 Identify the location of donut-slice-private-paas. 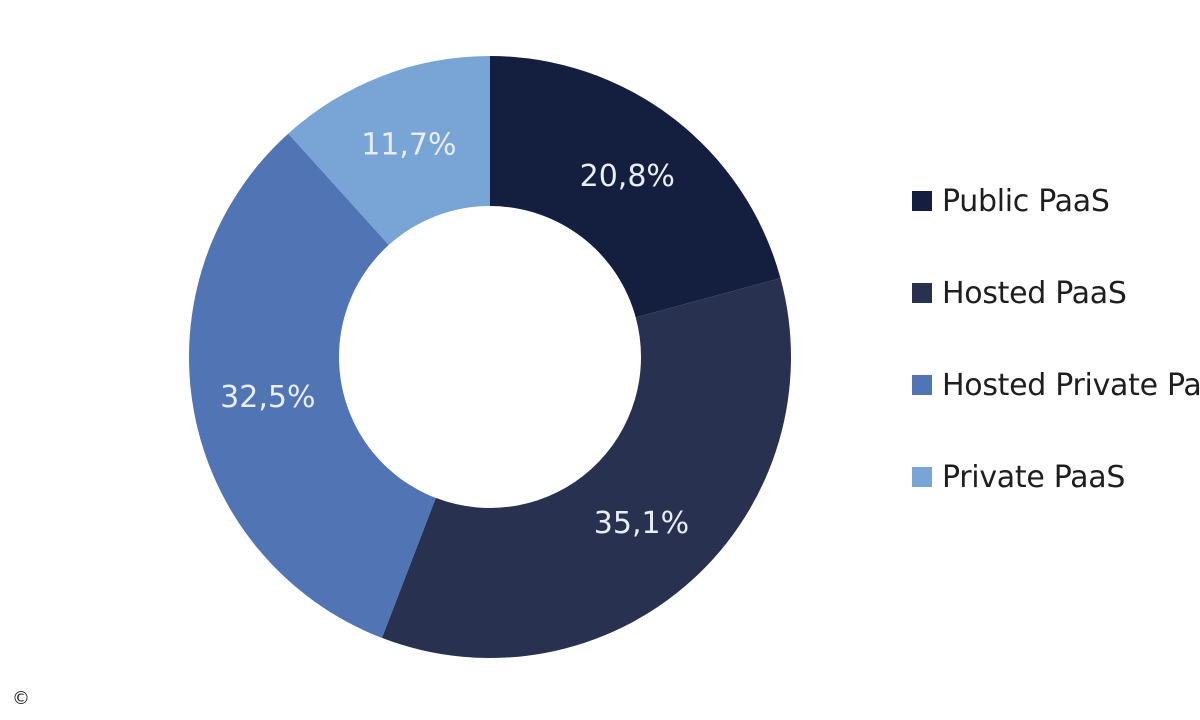
(389, 150).